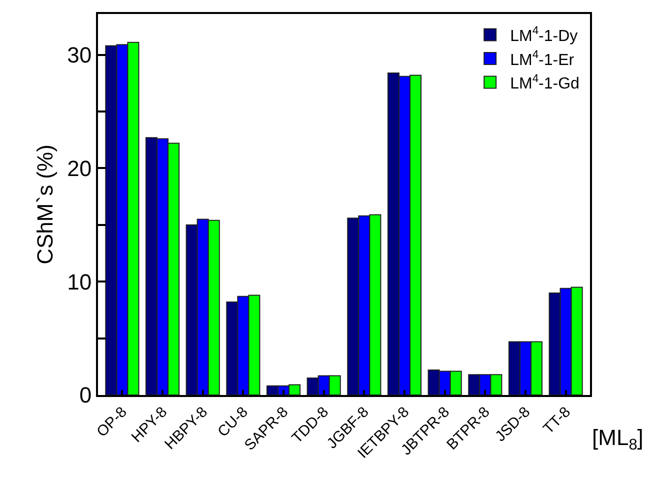 The image size is (652, 481). What do you see at coordinates (79, 281) in the screenshot?
I see `y-tick-label: 10` at bounding box center [79, 281].